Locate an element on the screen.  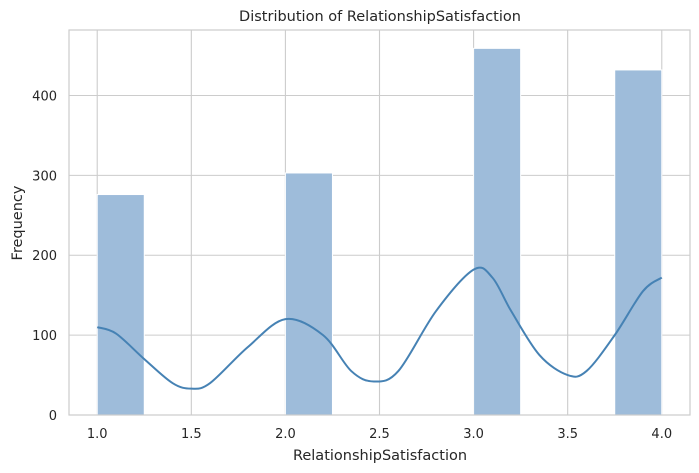
x-tick-label: 2.5 is located at coordinates (379, 434).